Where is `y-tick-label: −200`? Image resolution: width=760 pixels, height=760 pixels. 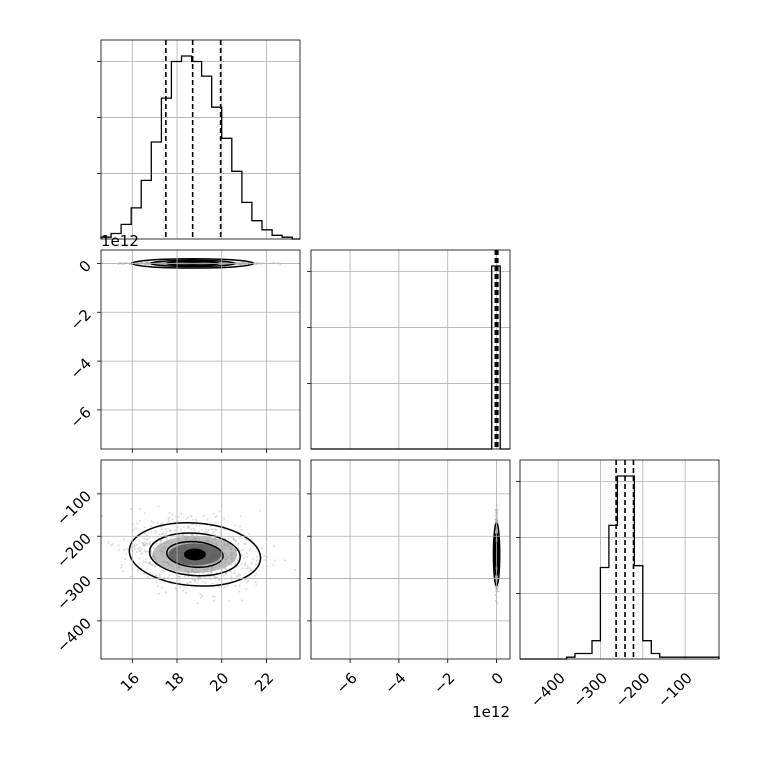 y-tick-label: −200 is located at coordinates (74, 550).